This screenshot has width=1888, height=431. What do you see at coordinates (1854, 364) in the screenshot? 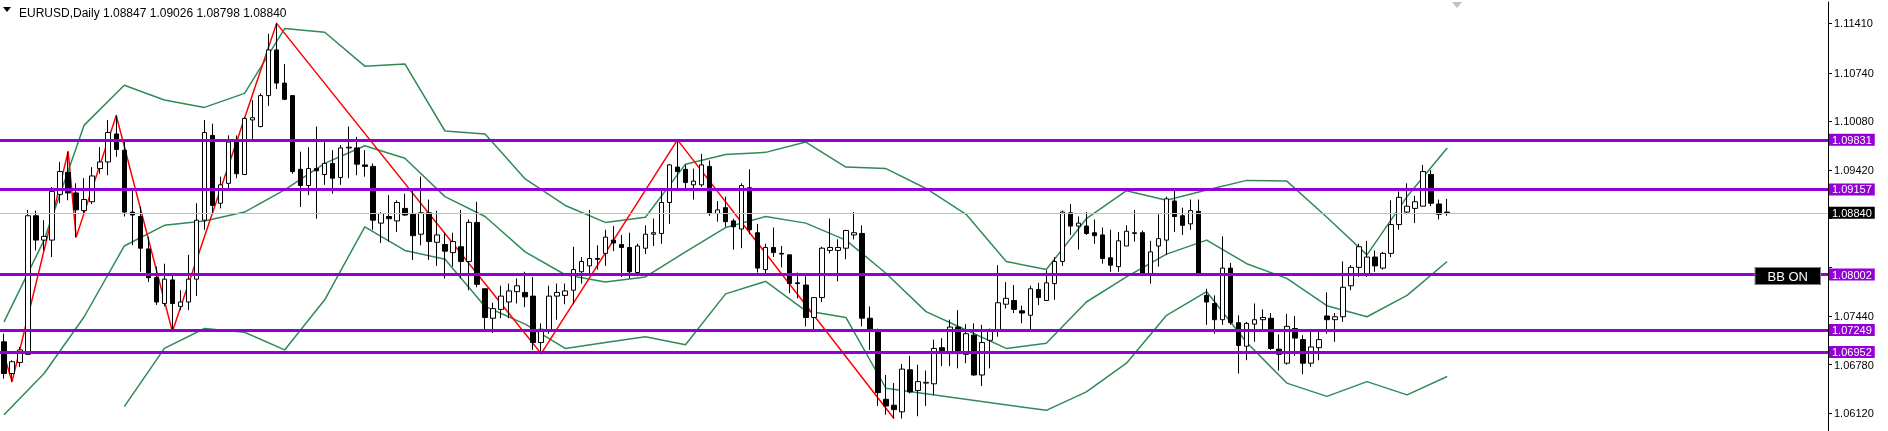
I see `y-tick-label: 1.06780` at bounding box center [1854, 364].